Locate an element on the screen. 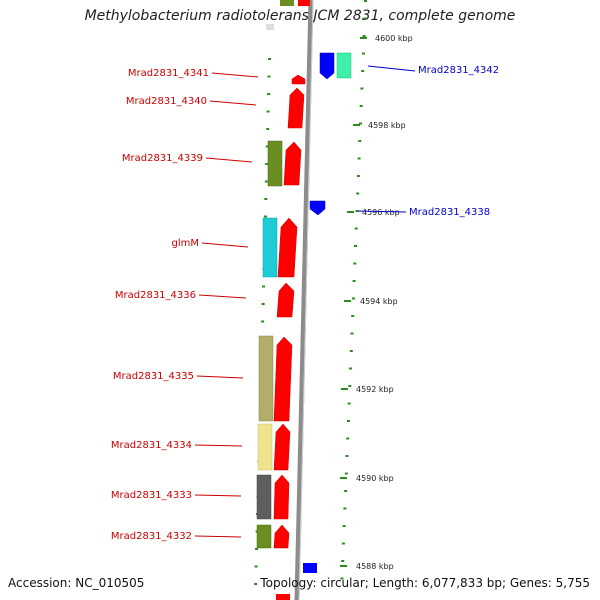 Image resolution: width=600 pixels, height=600 pixels. scale-tick-label: 4600 kbp is located at coordinates (394, 38).